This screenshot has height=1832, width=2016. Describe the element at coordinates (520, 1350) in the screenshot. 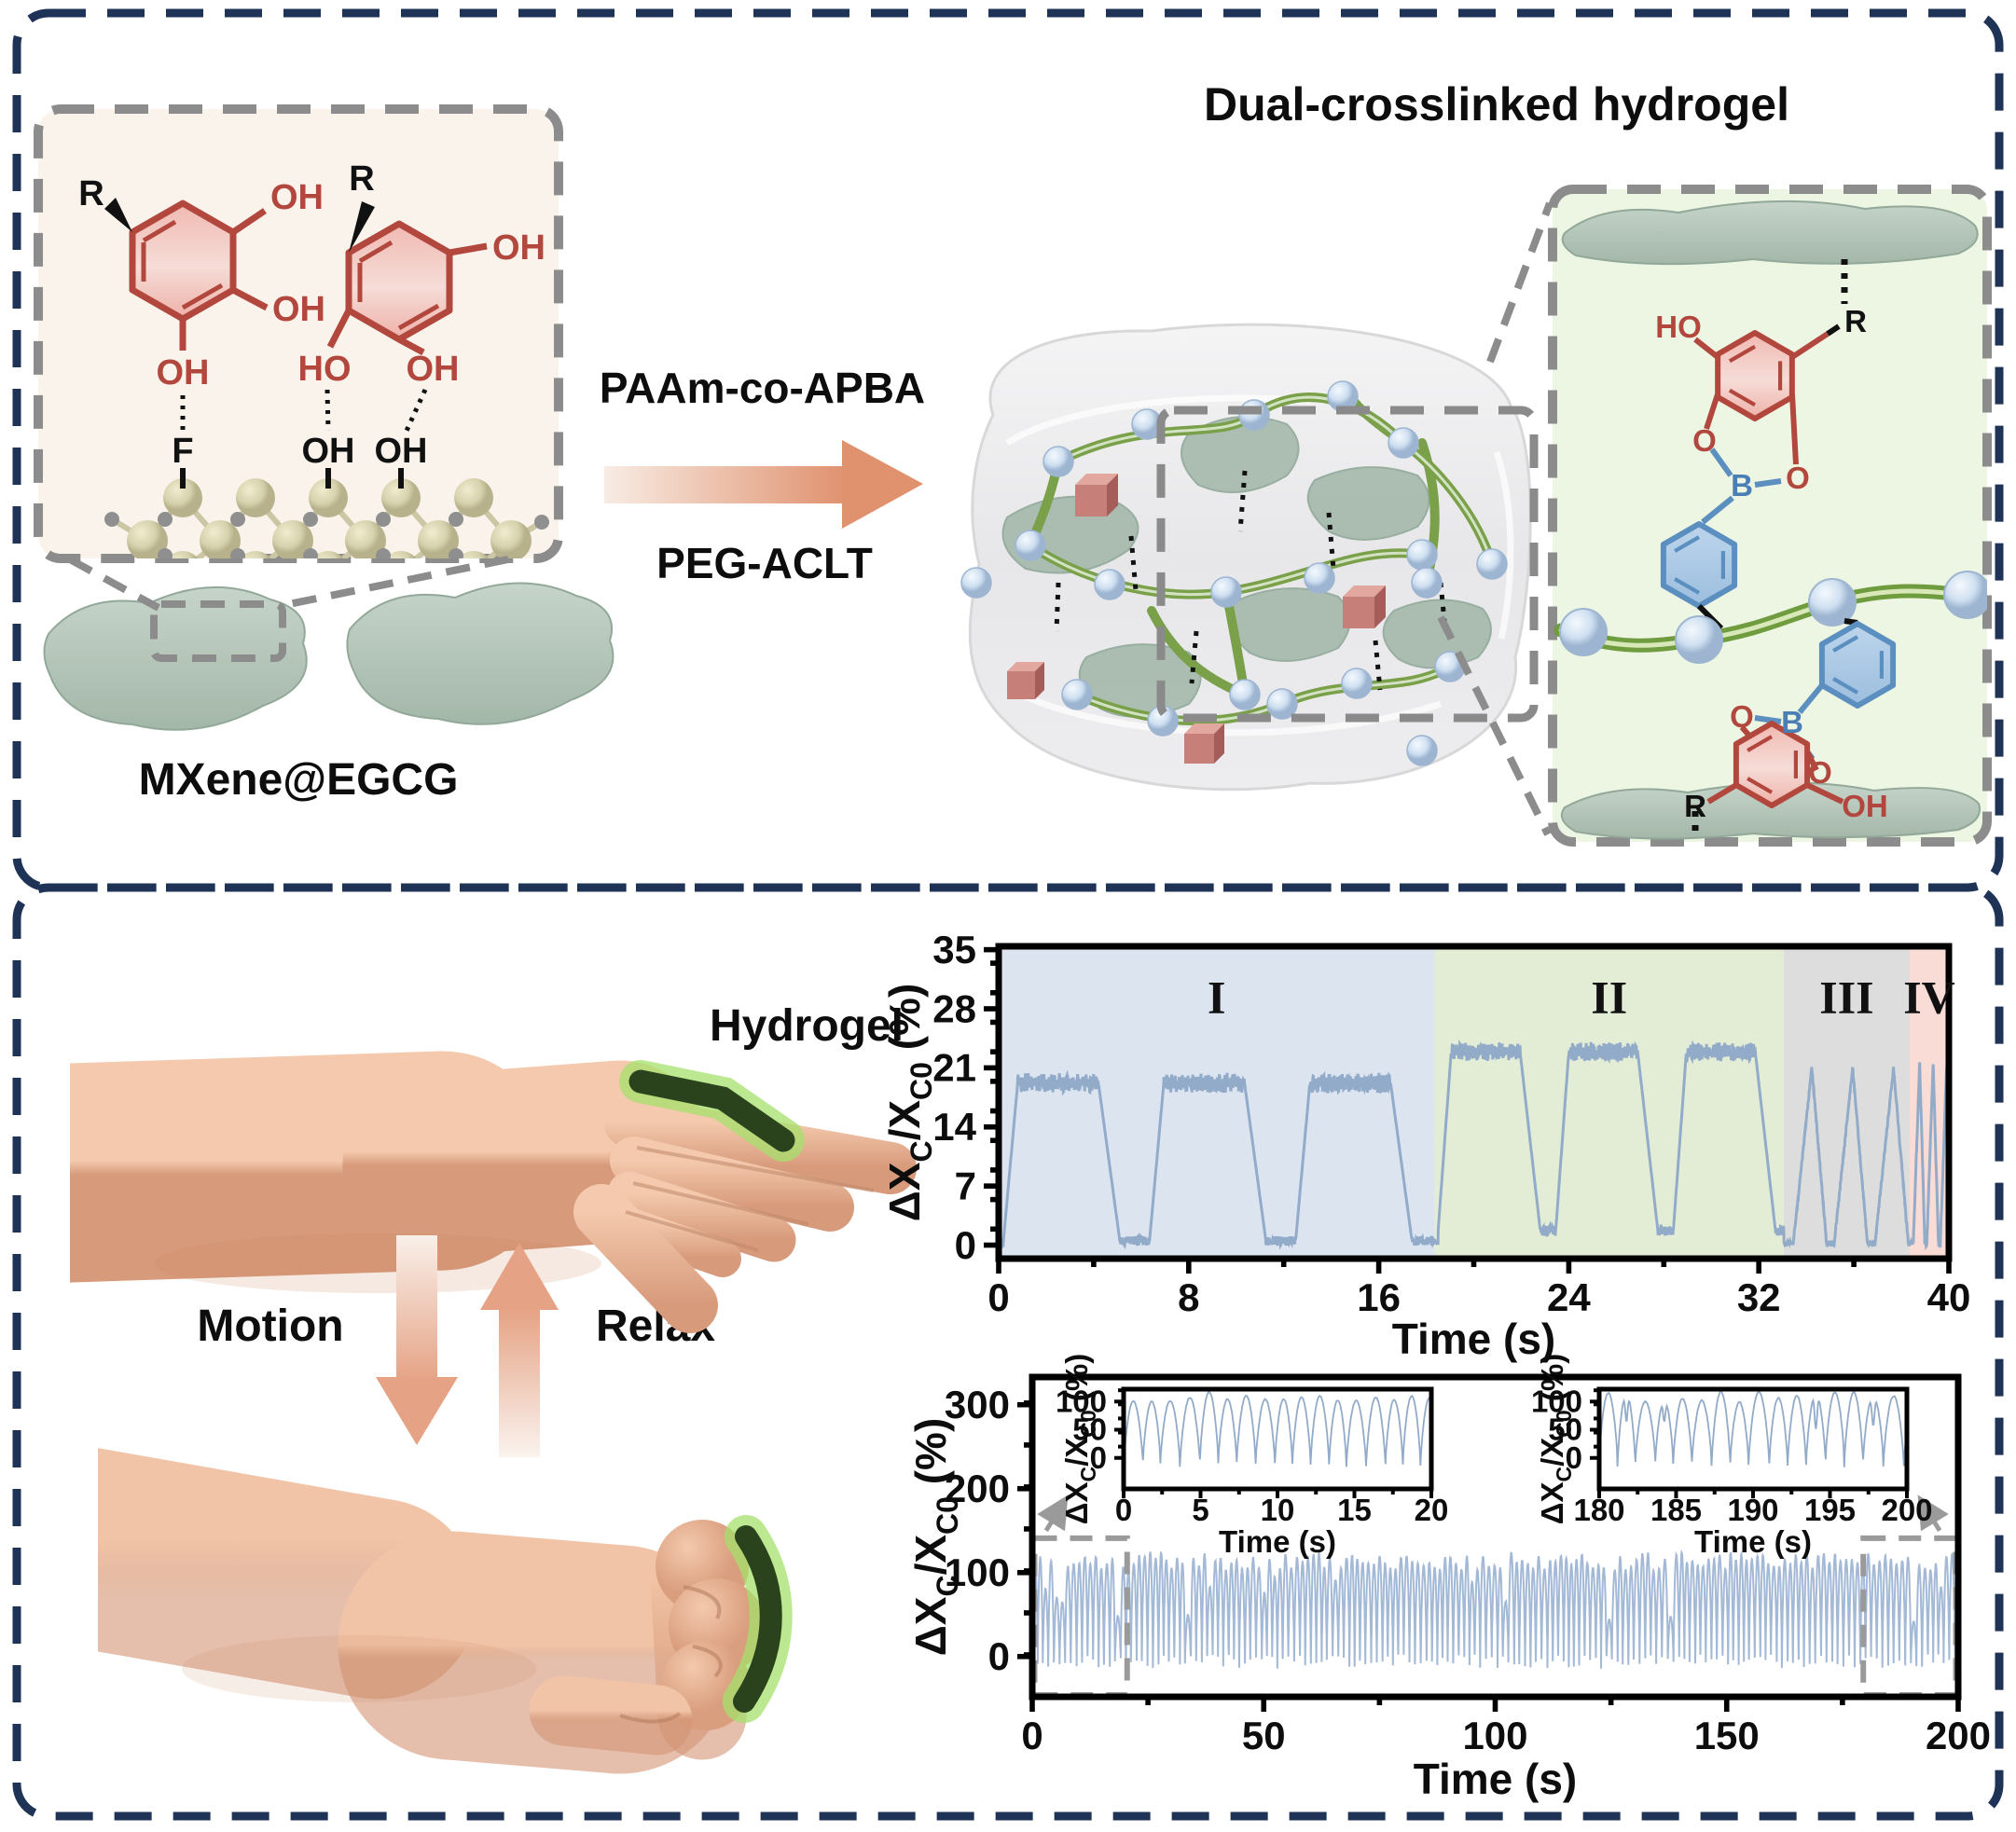

I see `relax-up-arrow` at that location.